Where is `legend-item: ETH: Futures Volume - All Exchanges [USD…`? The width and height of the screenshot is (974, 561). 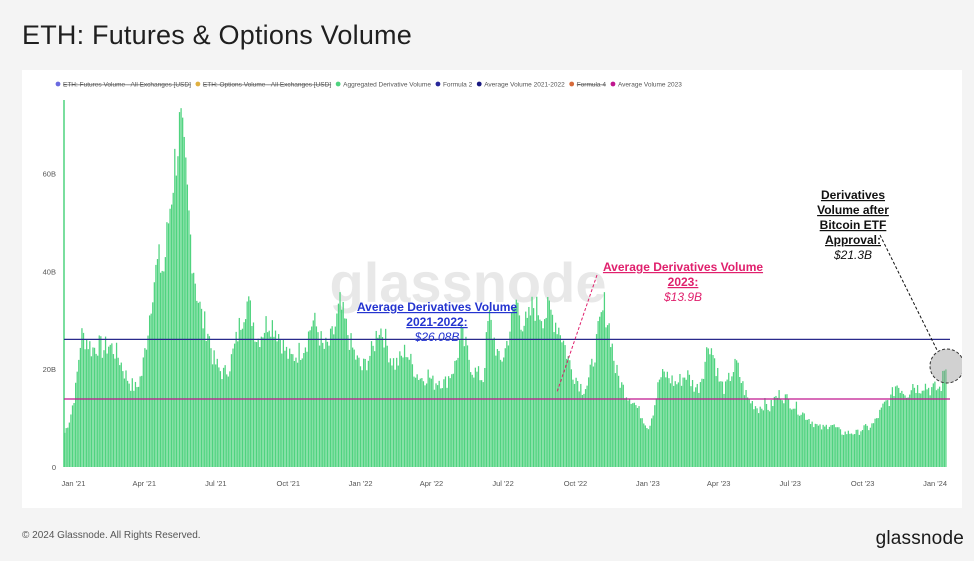
legend-item: ETH: Futures Volume - All Exchanges [USD… is located at coordinates (127, 85).